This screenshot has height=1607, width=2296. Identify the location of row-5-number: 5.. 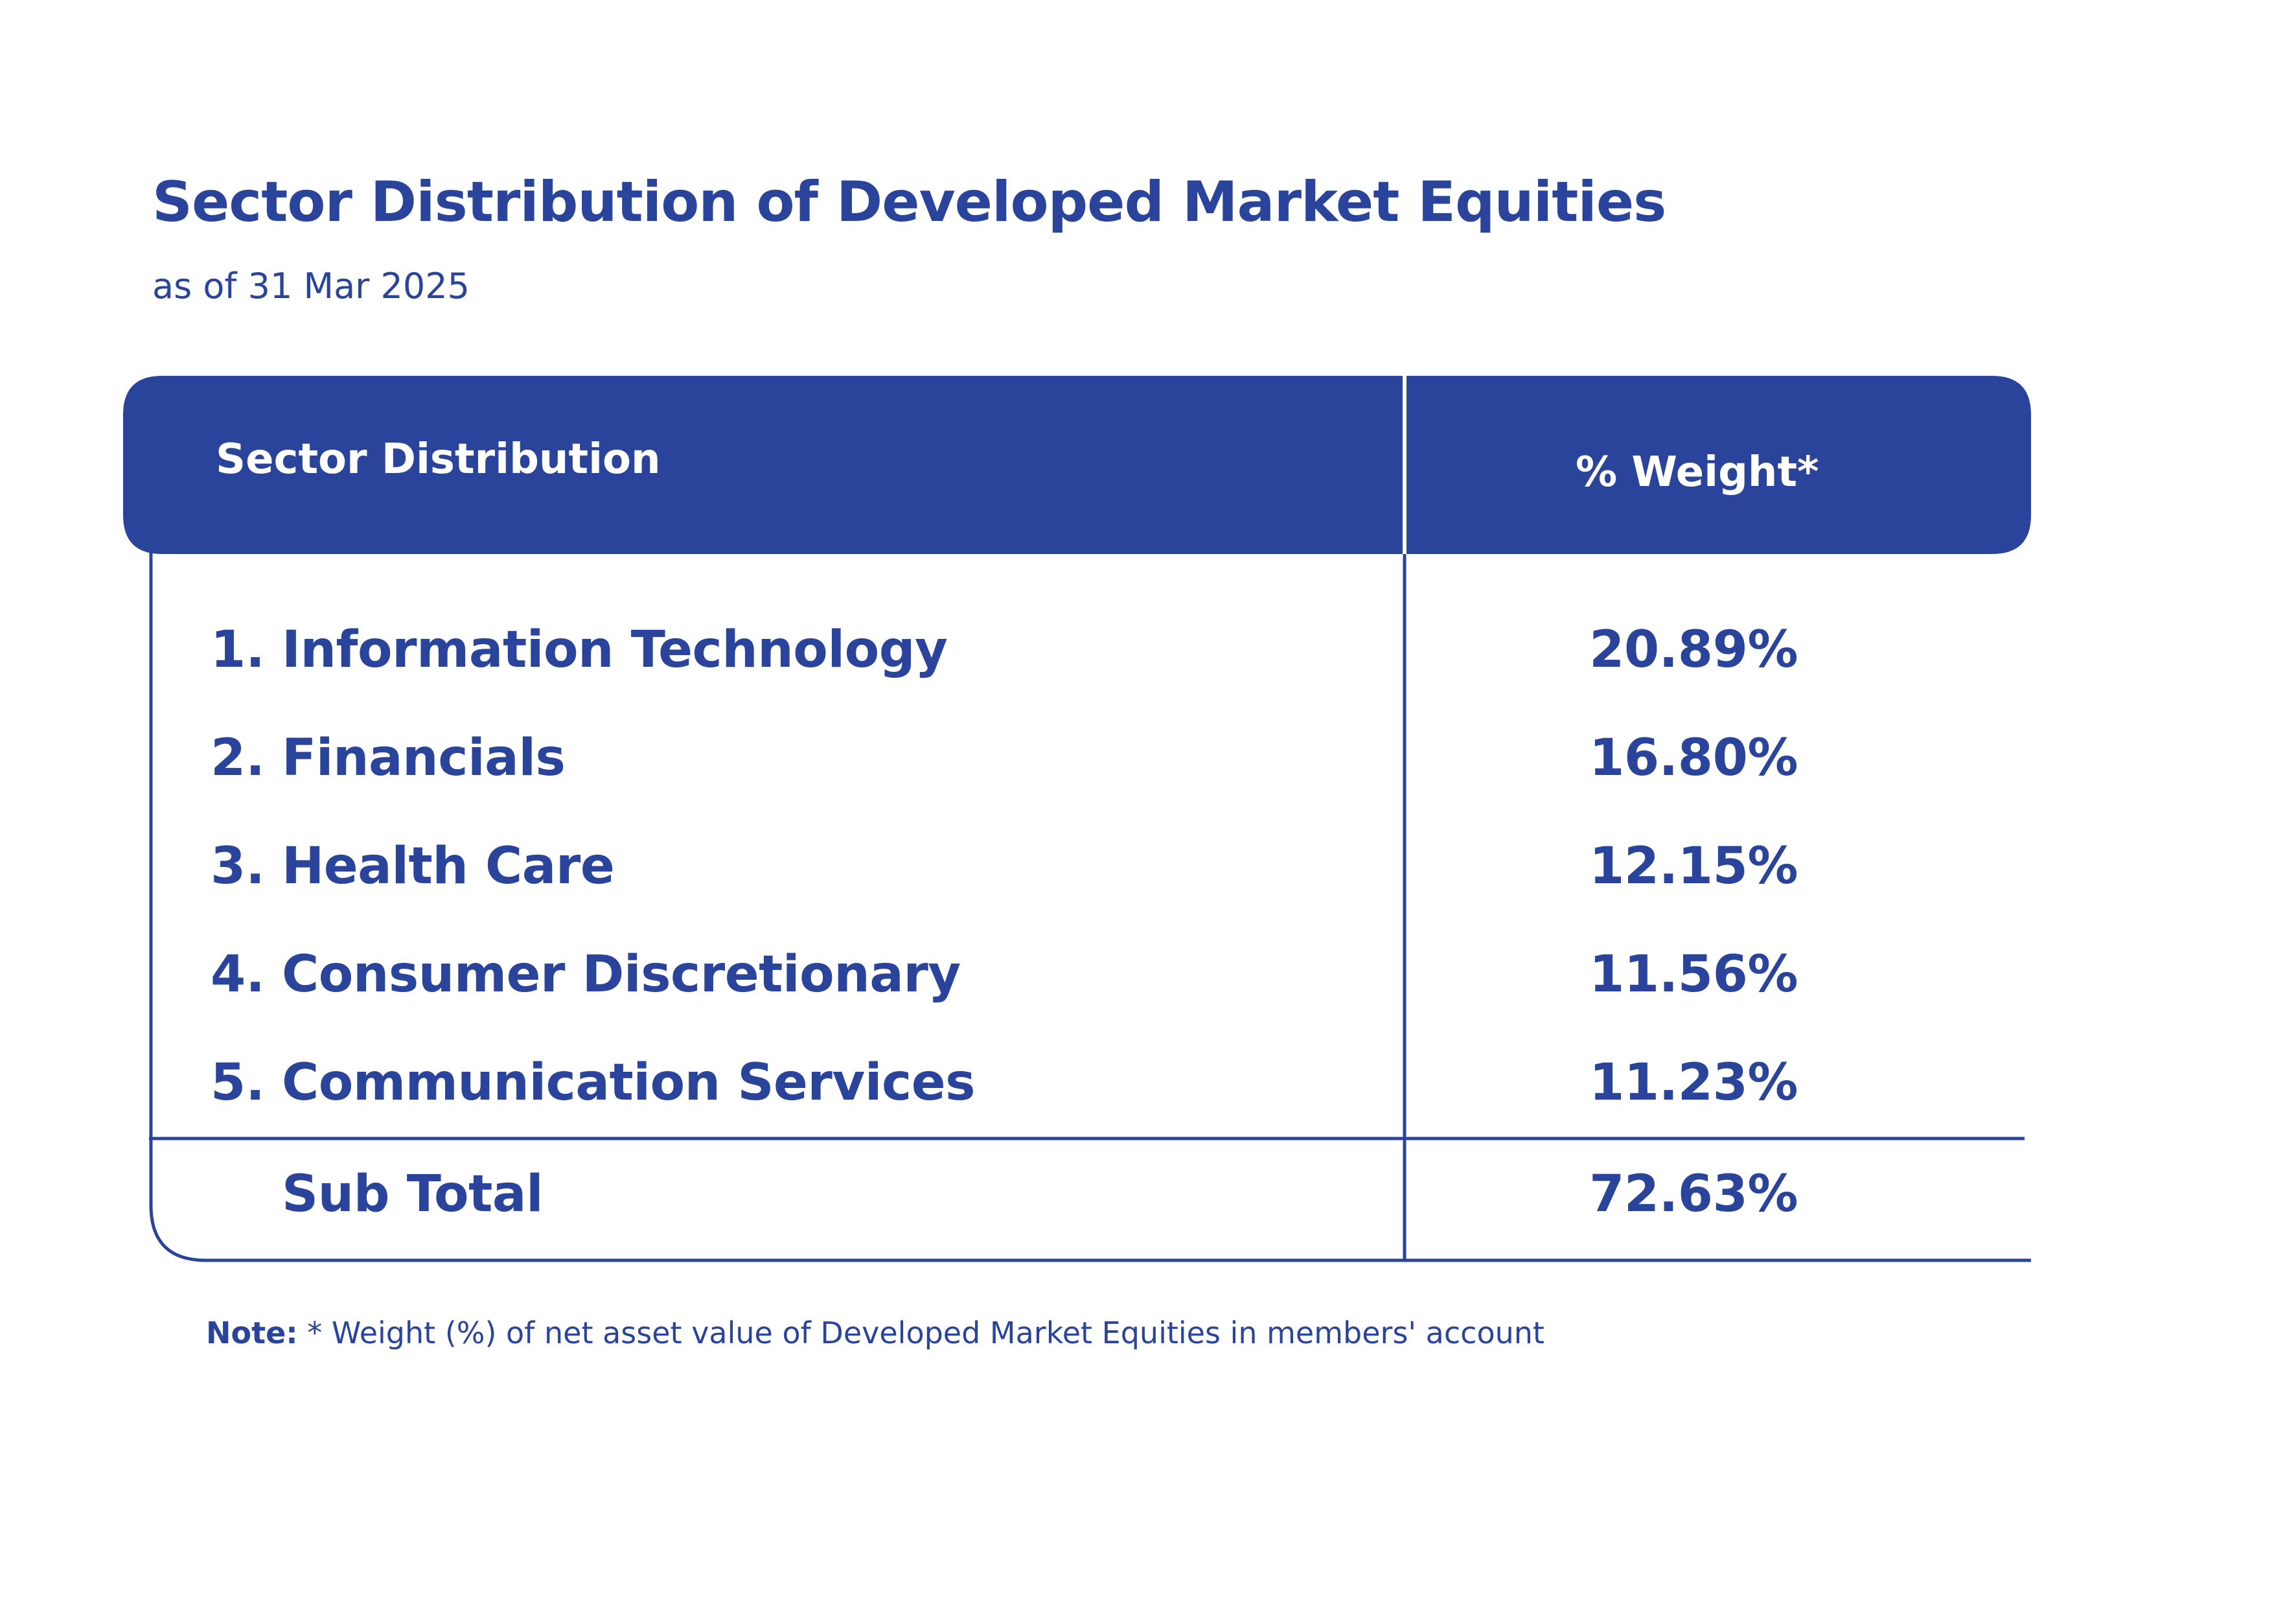
(238, 1083).